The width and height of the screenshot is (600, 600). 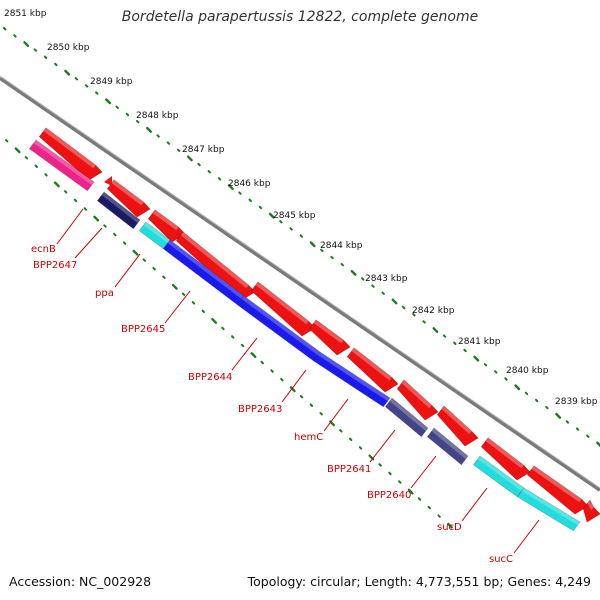 I want to click on feature-ecnB, so click(x=61, y=165).